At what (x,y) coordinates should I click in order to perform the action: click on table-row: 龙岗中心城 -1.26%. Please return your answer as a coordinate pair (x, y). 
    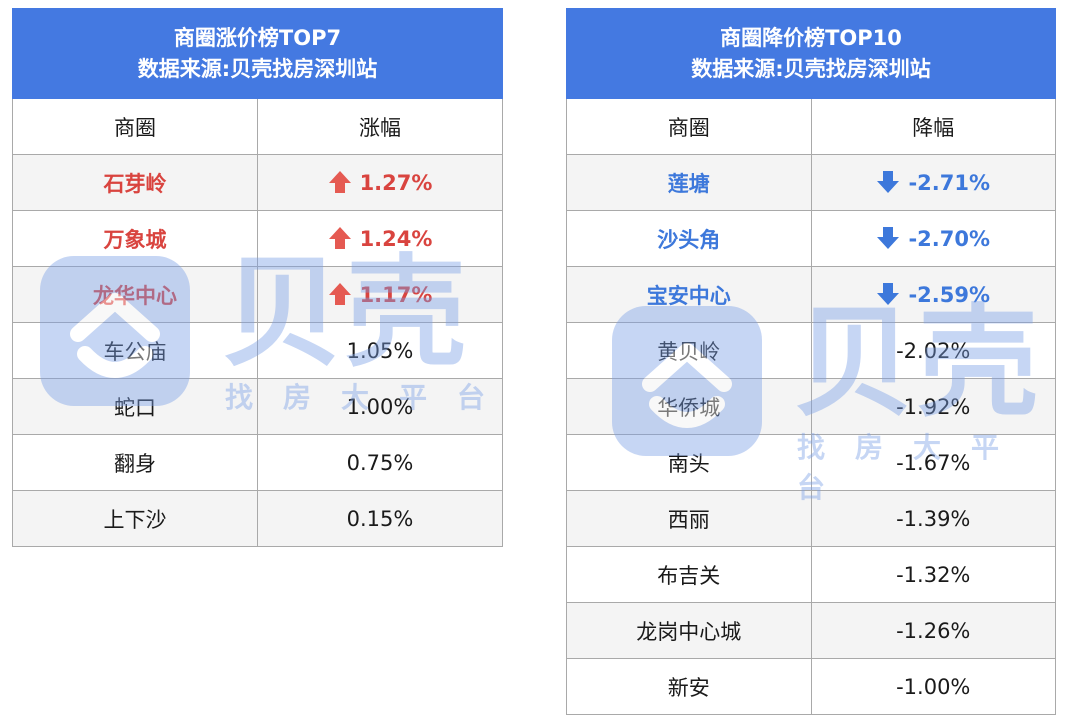
    Looking at the image, I should click on (811, 630).